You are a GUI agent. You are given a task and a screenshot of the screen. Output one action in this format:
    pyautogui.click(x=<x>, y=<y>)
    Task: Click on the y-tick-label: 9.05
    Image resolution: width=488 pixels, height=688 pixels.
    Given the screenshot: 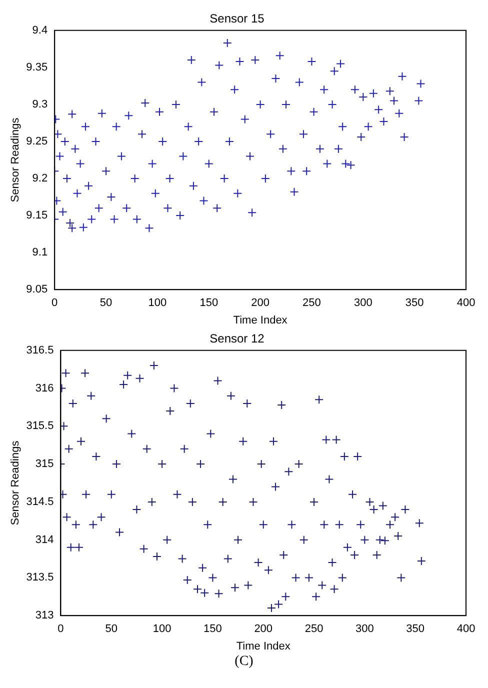 What is the action you would take?
    pyautogui.click(x=37, y=290)
    